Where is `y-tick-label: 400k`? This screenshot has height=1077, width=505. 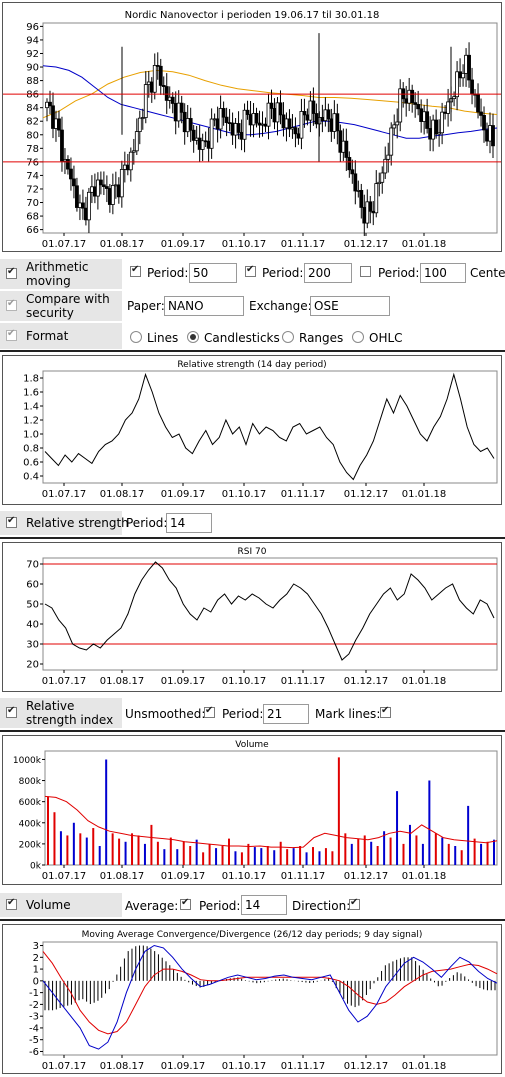 y-tick-label: 400k is located at coordinates (30, 824).